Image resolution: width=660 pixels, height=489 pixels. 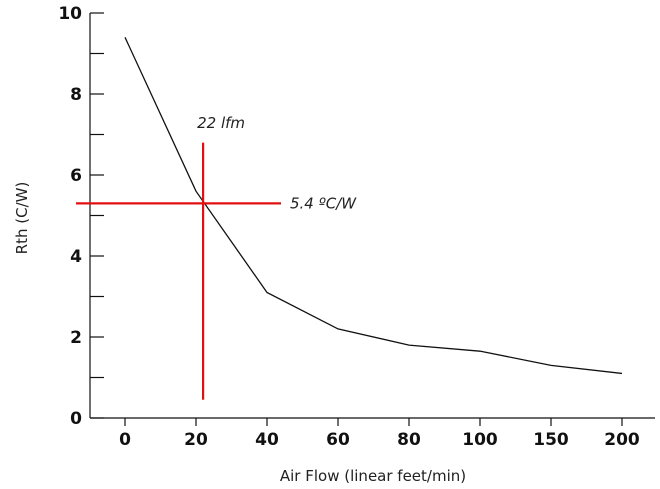 What do you see at coordinates (76, 419) in the screenshot?
I see `y-tick-label: 0` at bounding box center [76, 419].